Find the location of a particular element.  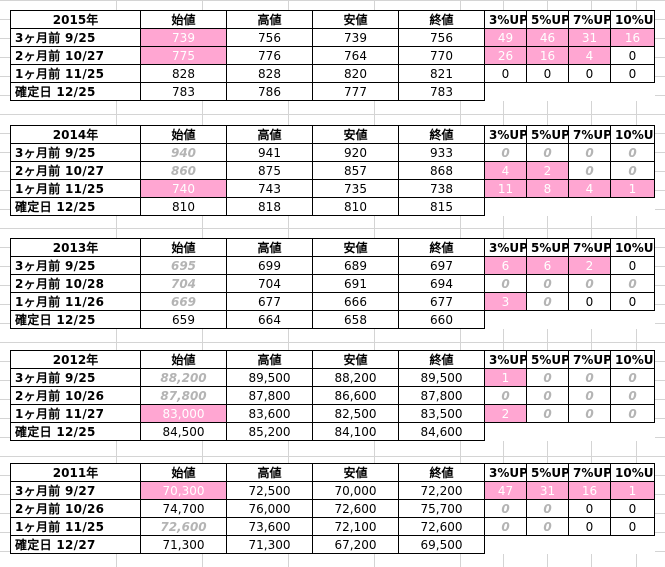

highlighted-cell: 4 is located at coordinates (589, 188).